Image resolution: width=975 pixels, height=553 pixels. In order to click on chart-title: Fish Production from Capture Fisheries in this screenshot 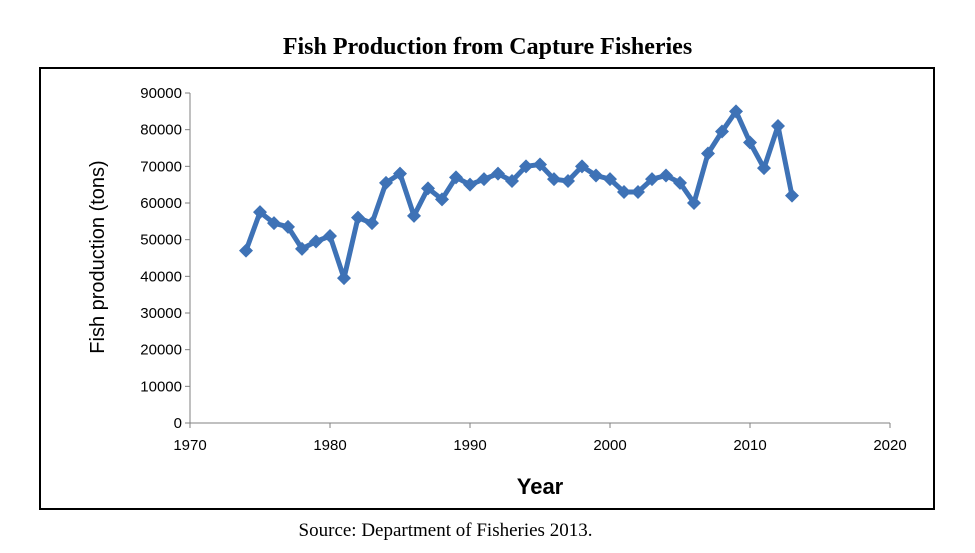, I will do `click(487, 47)`.